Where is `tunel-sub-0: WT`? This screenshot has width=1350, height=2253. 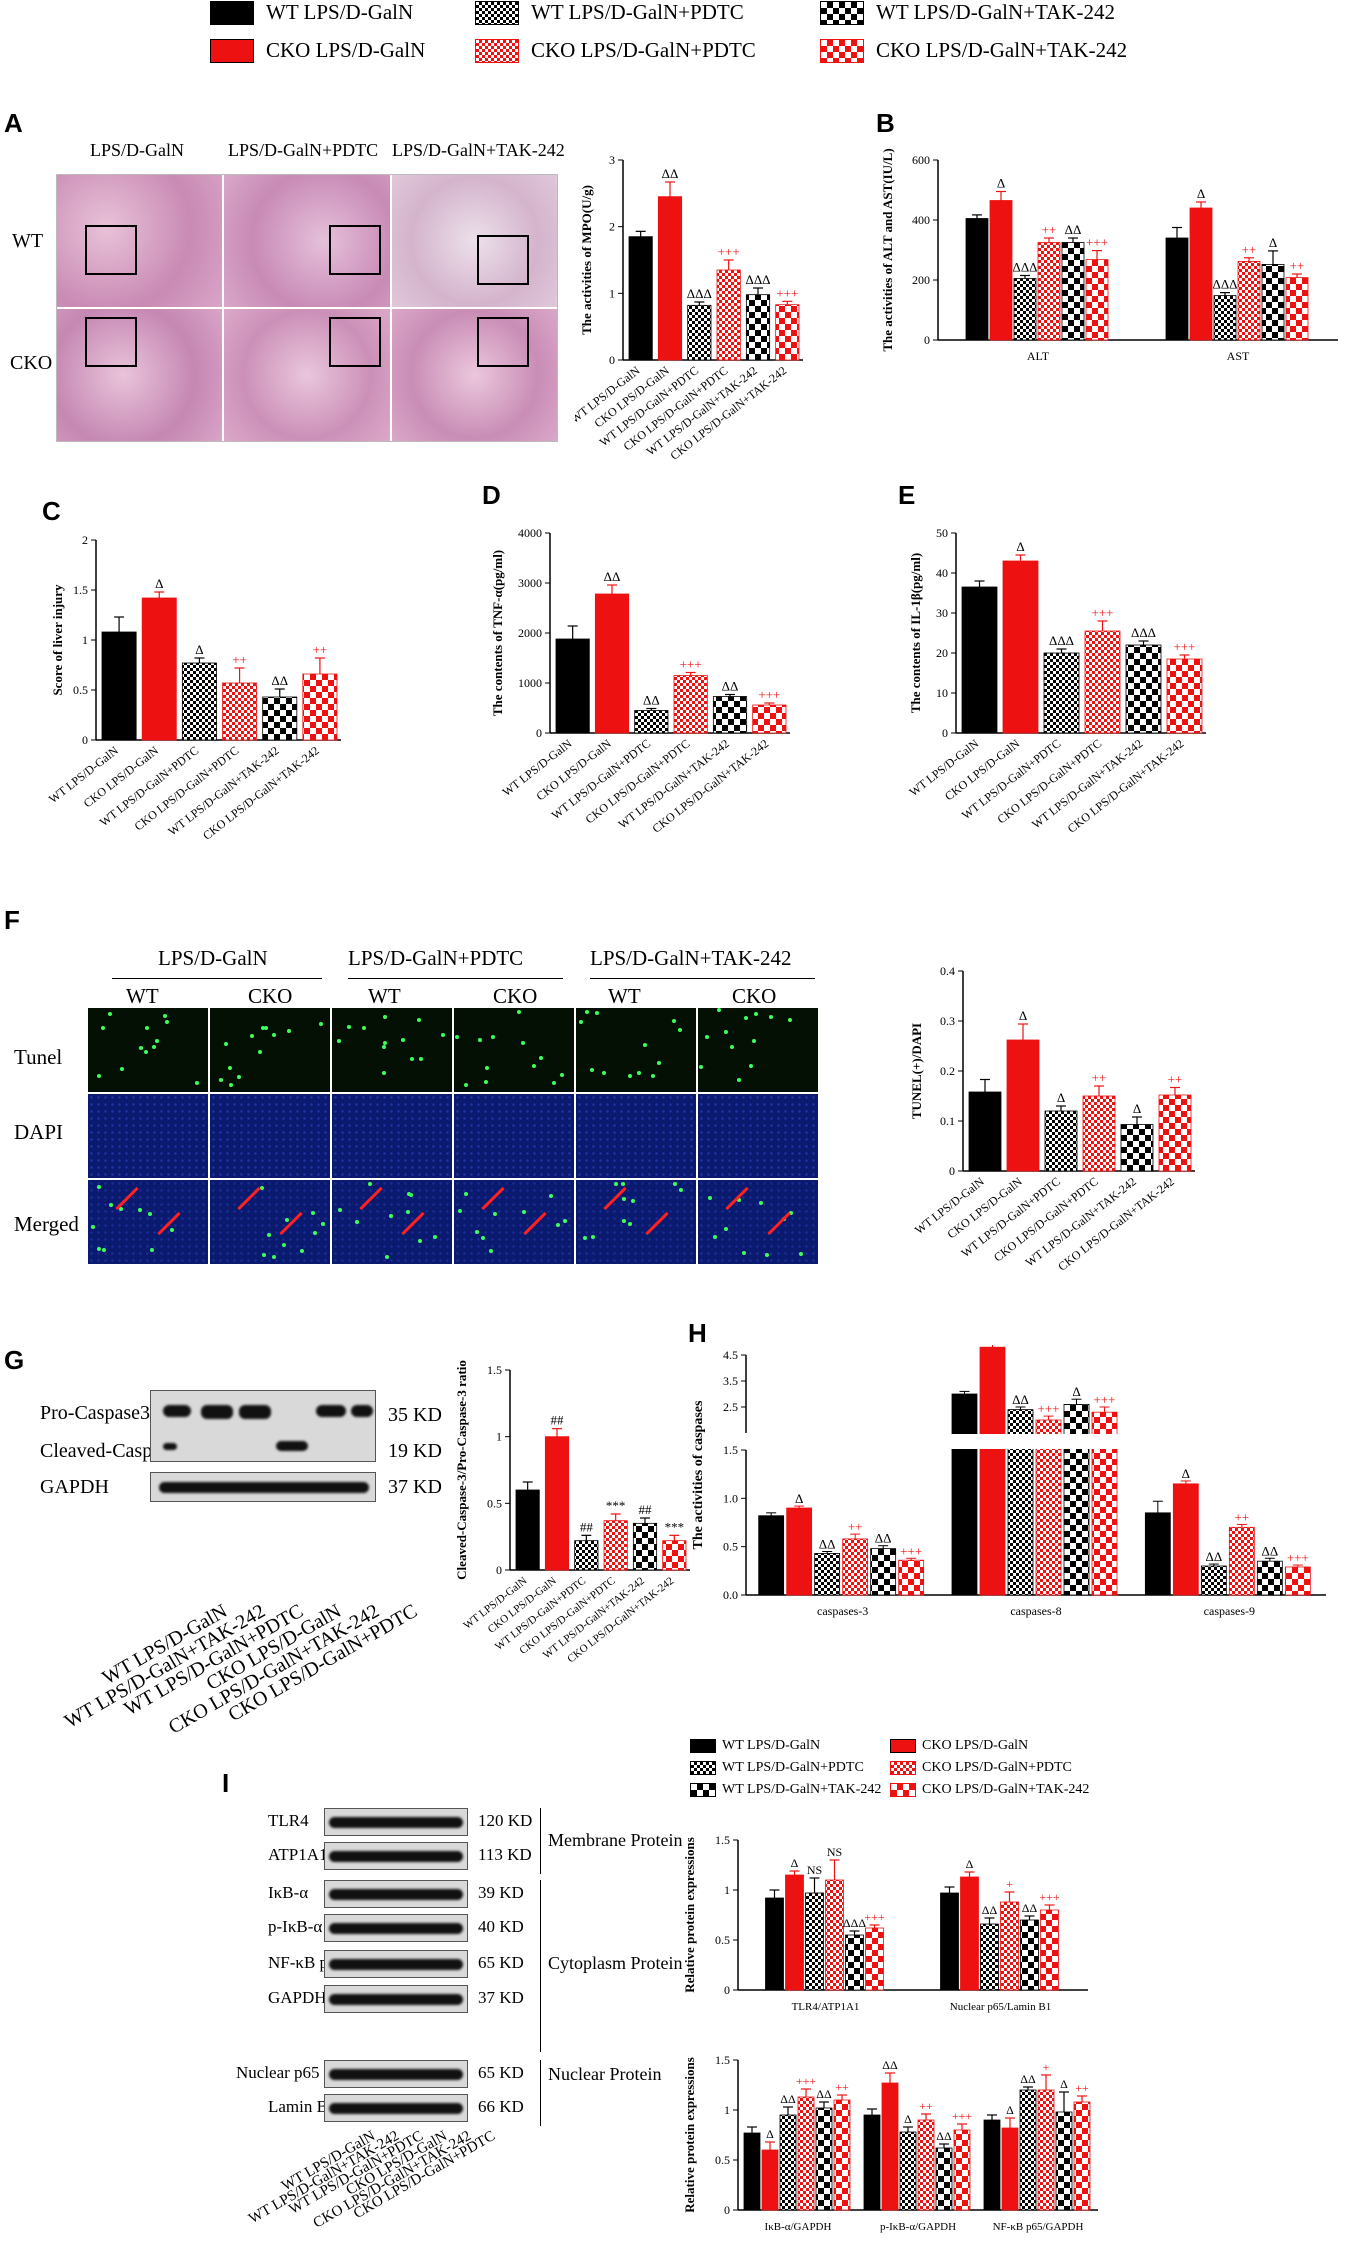
tunel-sub-0: WT is located at coordinates (142, 996).